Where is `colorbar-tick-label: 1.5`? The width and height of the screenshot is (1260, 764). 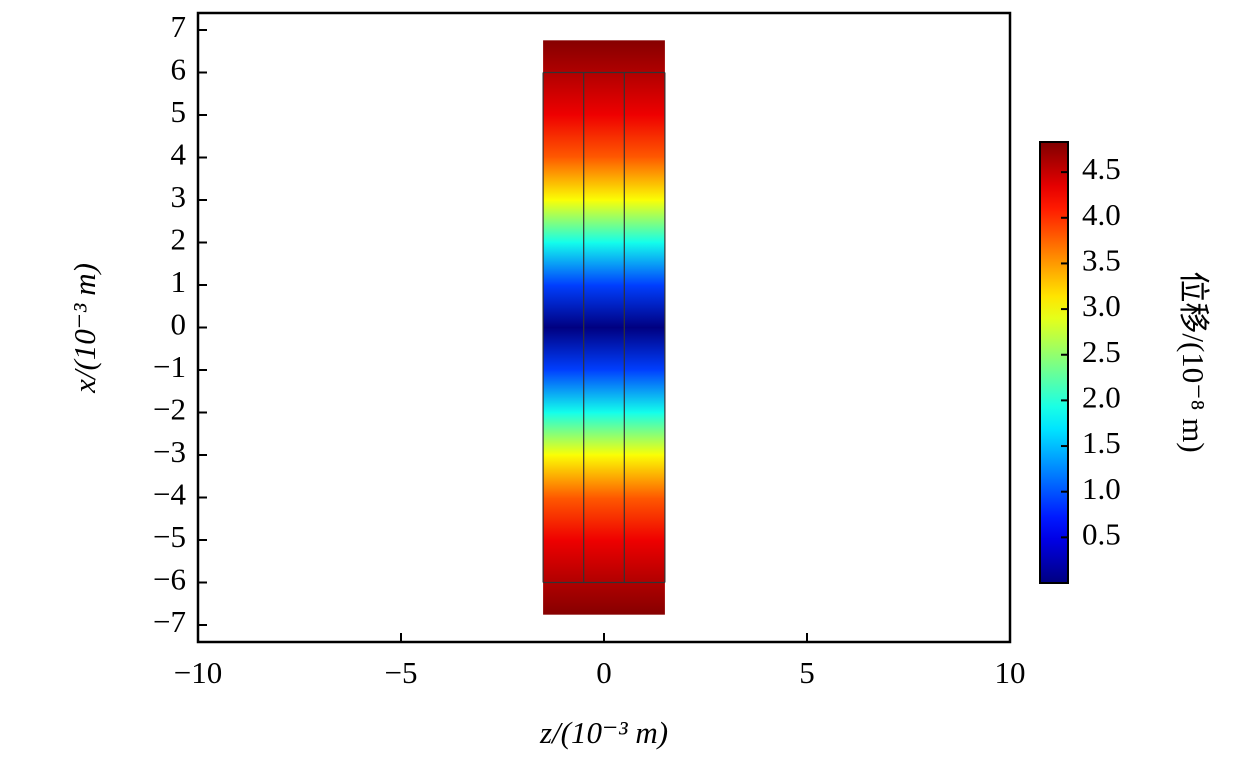 colorbar-tick-label: 1.5 is located at coordinates (1101, 442).